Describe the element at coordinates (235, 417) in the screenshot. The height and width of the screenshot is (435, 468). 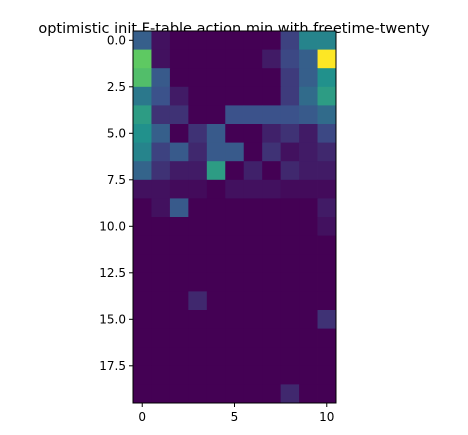
I see `x-tick-label: 5` at that location.